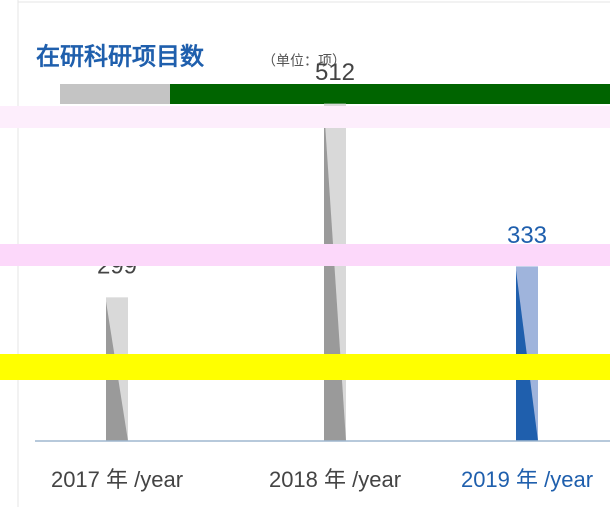 The image size is (610, 507). Describe the element at coordinates (527, 479) in the screenshot. I see `x-tick-label: 2019 年 /year` at that location.